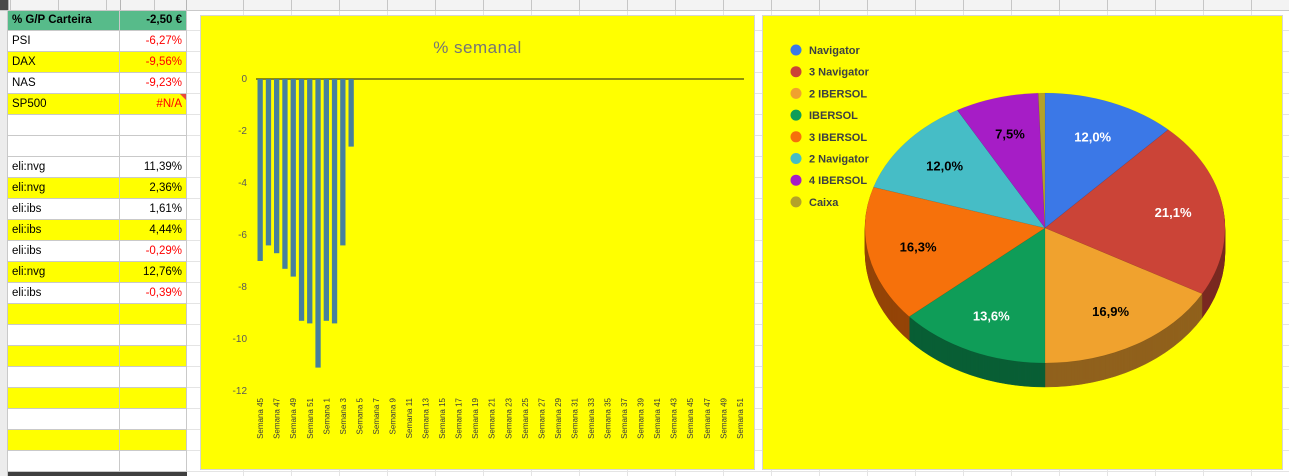 The width and height of the screenshot is (1289, 476). Describe the element at coordinates (64, 62) in the screenshot. I see `table-cell-label: DAX` at that location.